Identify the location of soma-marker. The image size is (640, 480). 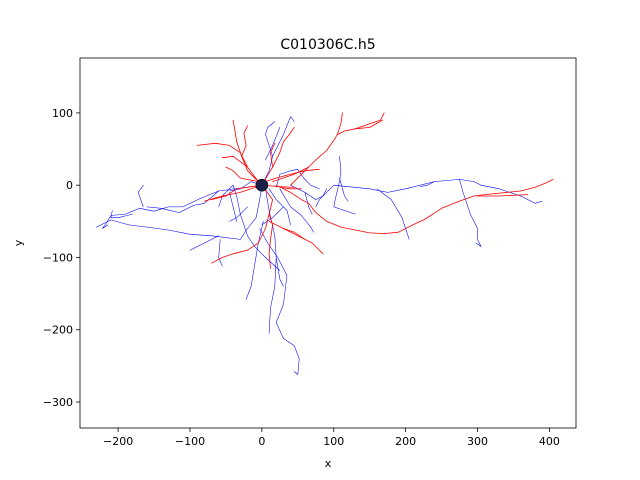
(262, 185).